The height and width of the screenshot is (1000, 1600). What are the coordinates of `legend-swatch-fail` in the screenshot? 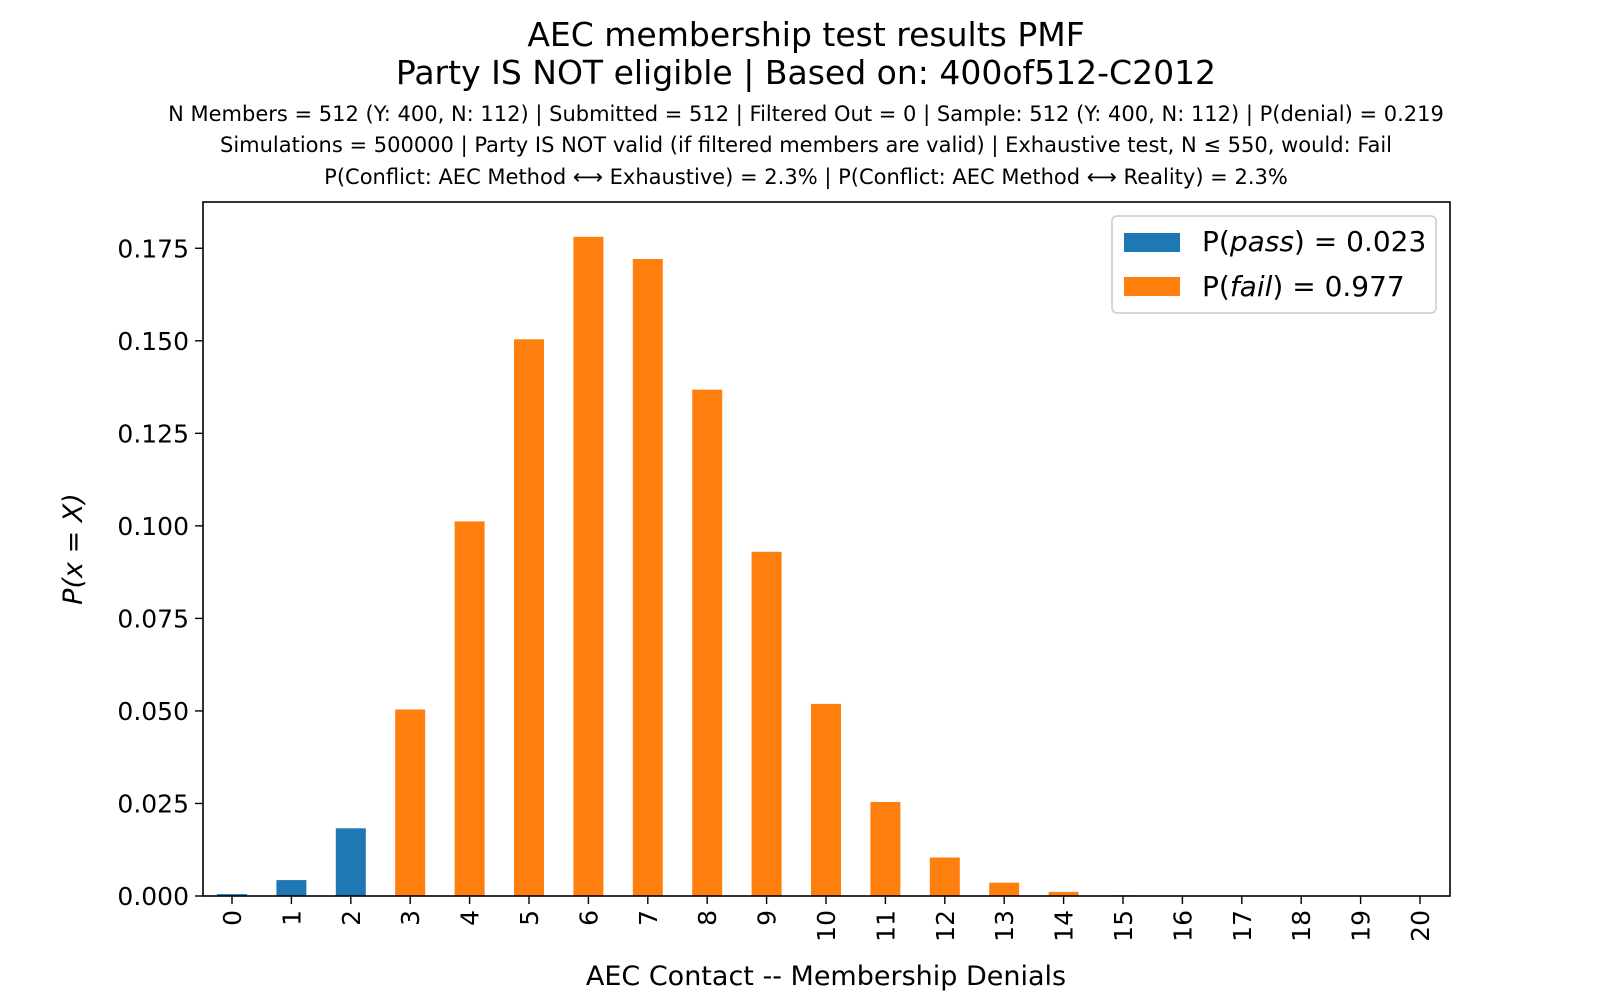 It's located at (1152, 286).